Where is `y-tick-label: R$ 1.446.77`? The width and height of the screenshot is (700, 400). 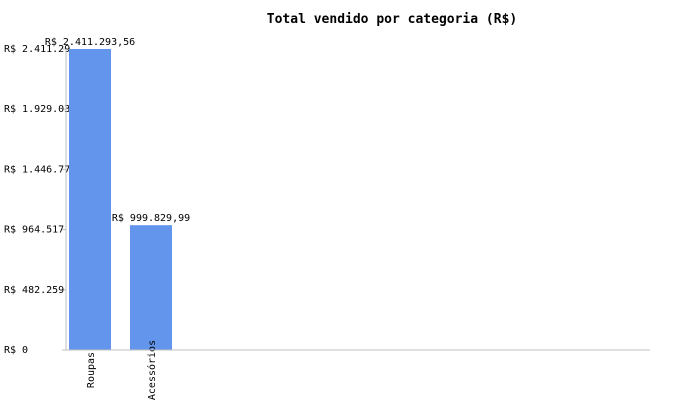 y-tick-label: R$ 1.446.77 is located at coordinates (37, 169).